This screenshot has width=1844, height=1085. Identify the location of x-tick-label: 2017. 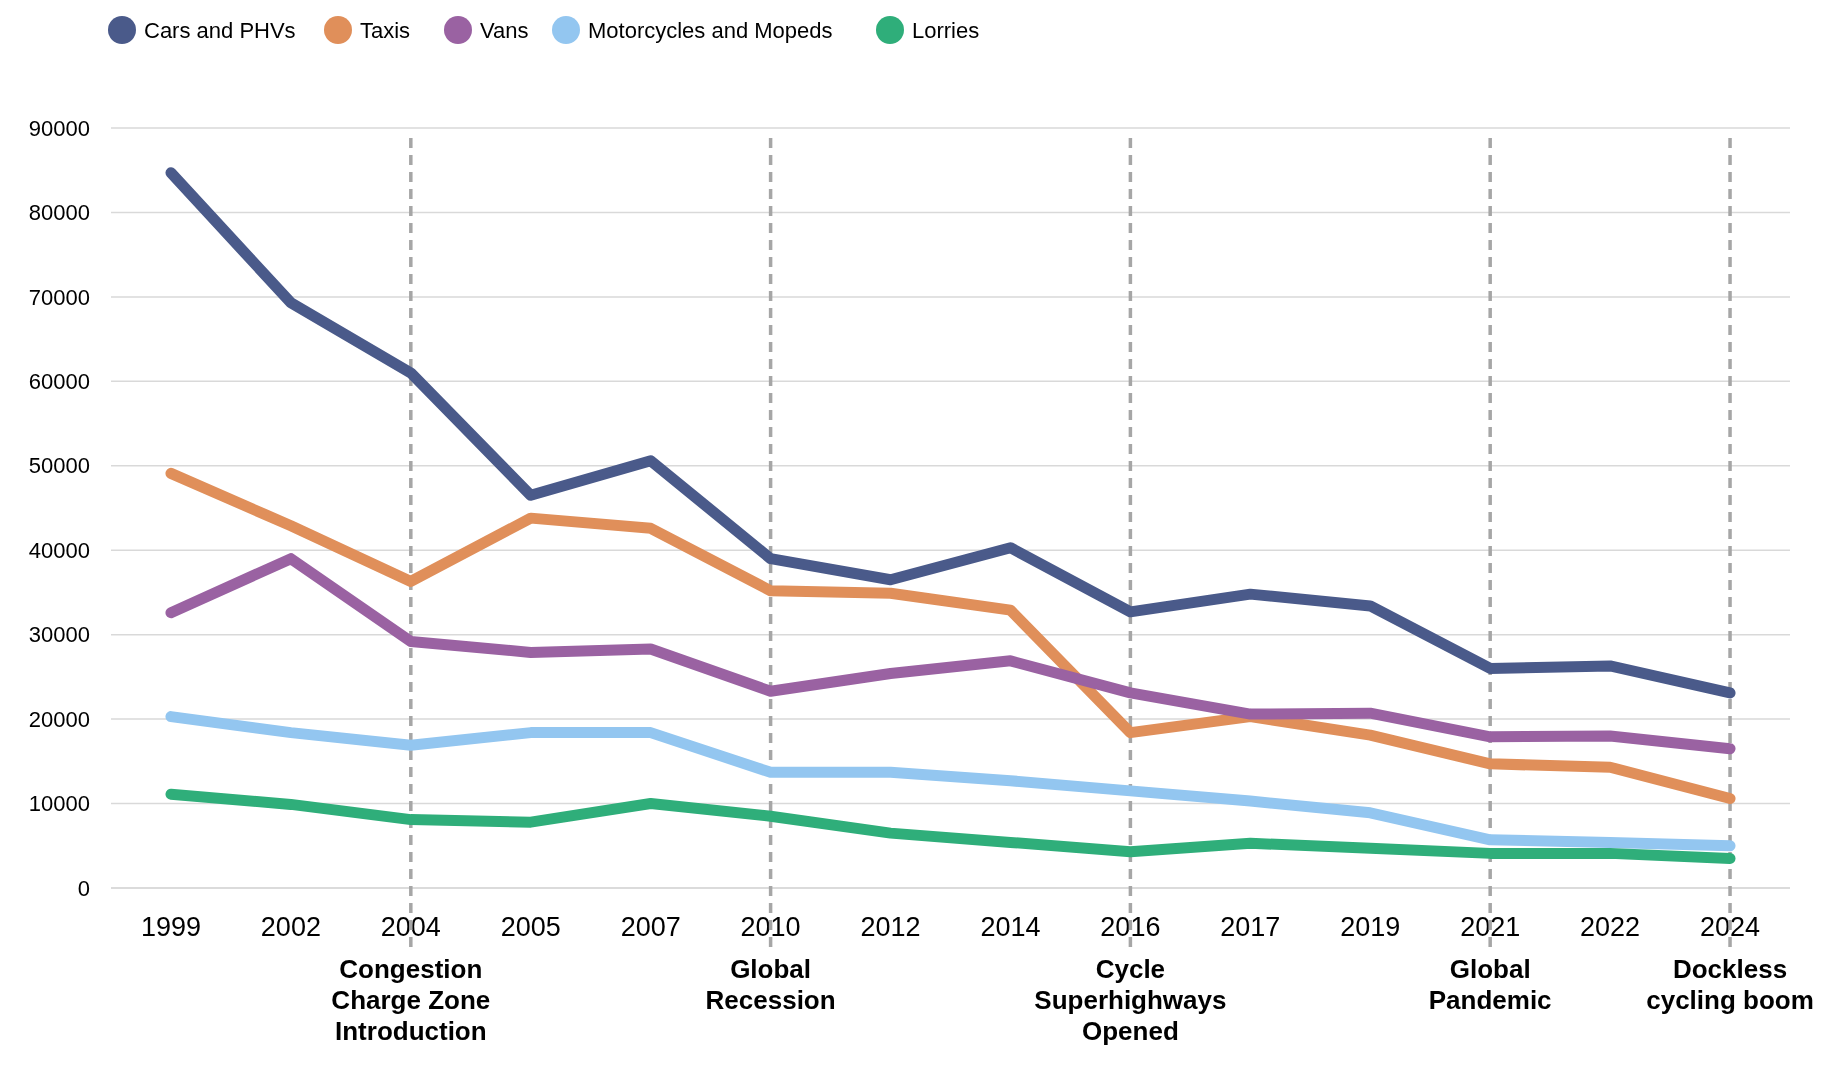
(1250, 927).